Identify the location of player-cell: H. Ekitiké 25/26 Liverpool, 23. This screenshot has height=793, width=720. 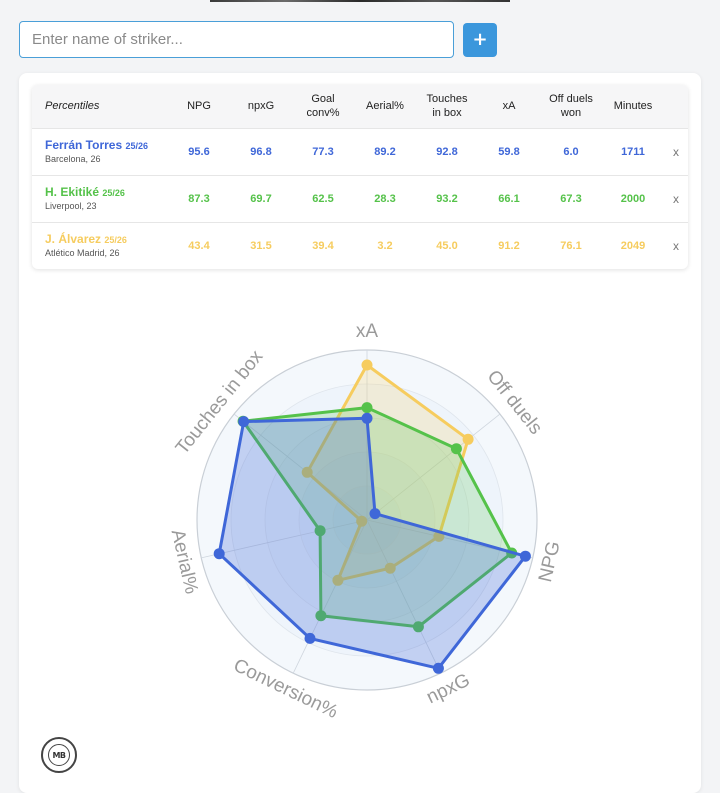
(100, 198).